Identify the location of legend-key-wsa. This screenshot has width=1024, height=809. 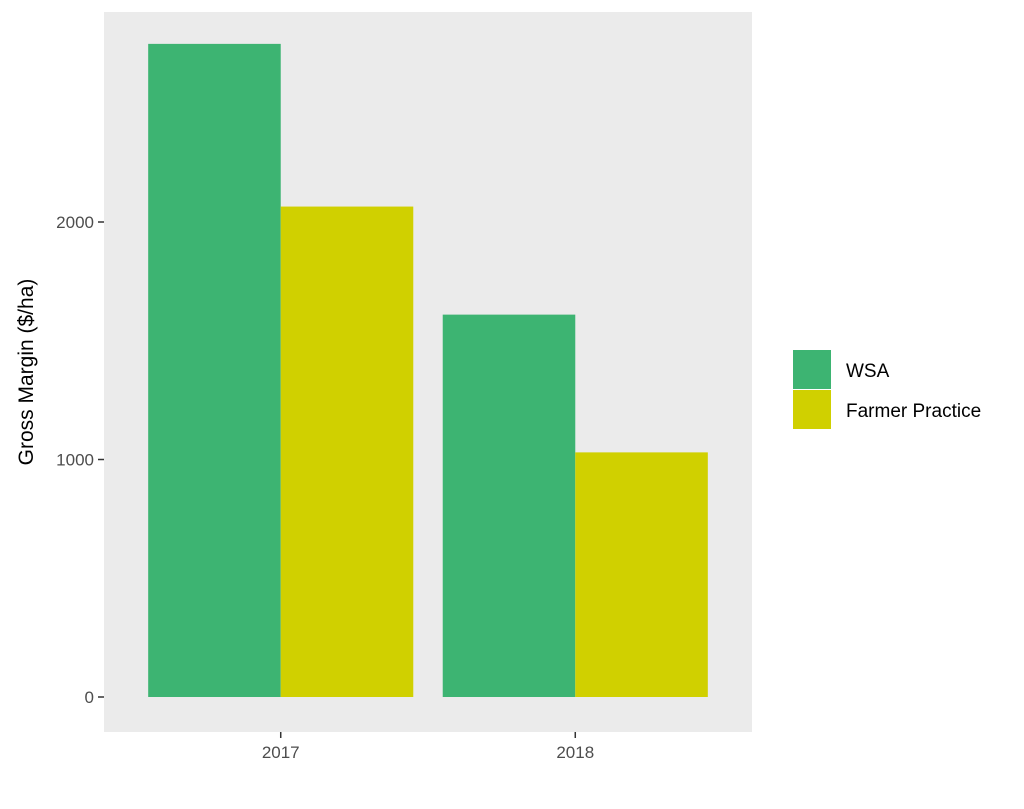
(812, 369).